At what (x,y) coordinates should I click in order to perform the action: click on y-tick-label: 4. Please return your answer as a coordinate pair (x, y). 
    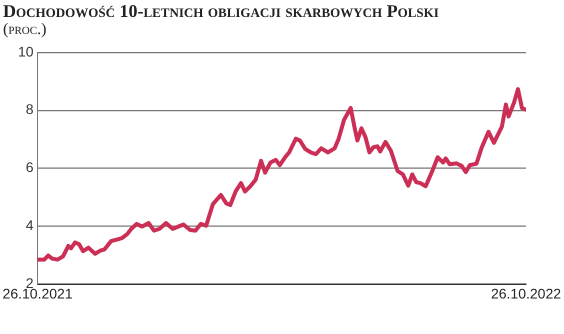
    Looking at the image, I should click on (30, 225).